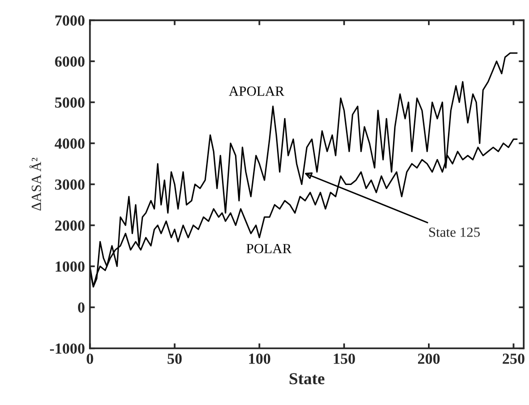 This screenshot has width=529, height=405. What do you see at coordinates (344, 359) in the screenshot?
I see `x-tick-label: 150` at bounding box center [344, 359].